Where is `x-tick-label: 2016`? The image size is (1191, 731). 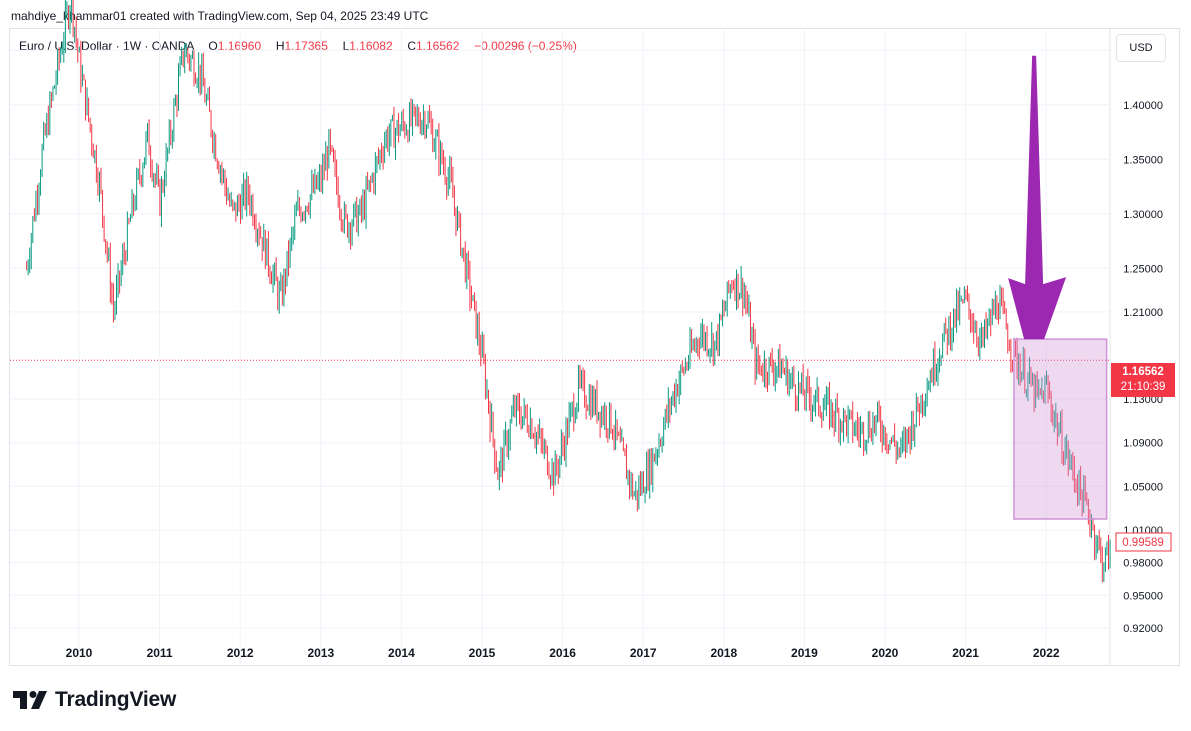 x-tick-label: 2016 is located at coordinates (562, 653).